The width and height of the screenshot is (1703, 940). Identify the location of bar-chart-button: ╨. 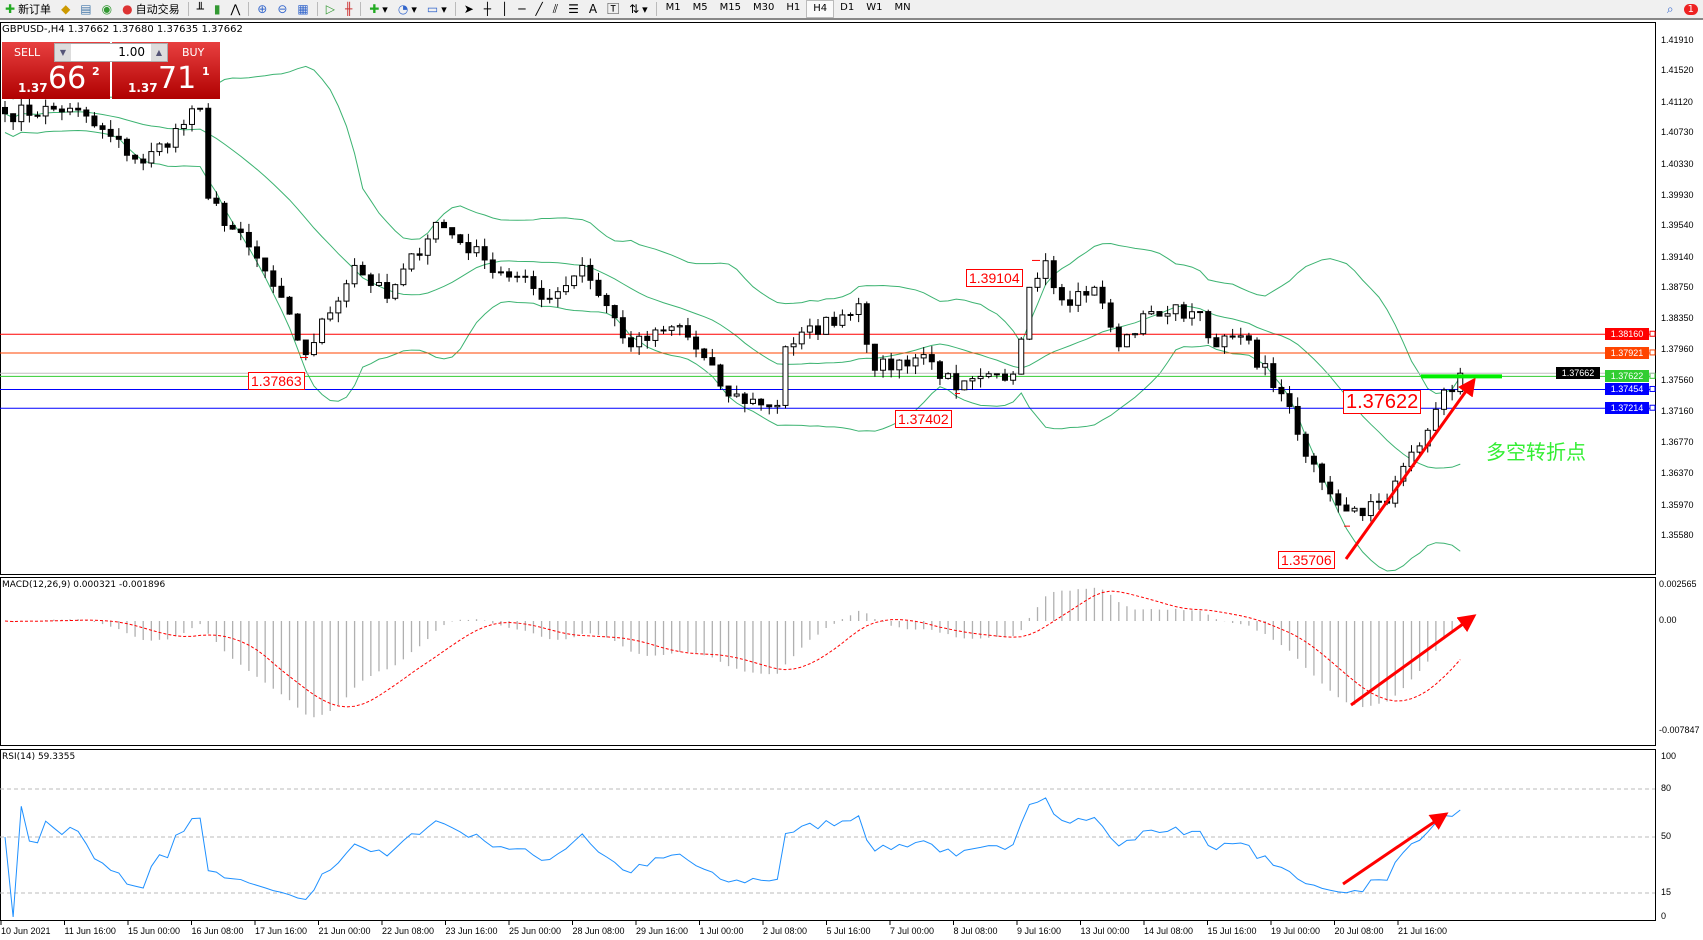
(200, 9).